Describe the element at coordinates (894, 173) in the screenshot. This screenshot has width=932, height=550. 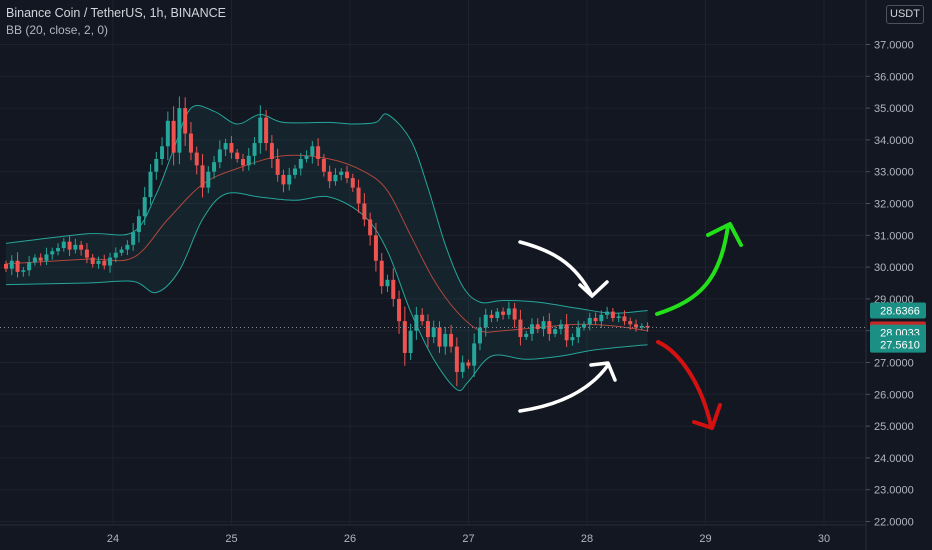
I see `price-tick-label: 33.0000` at that location.